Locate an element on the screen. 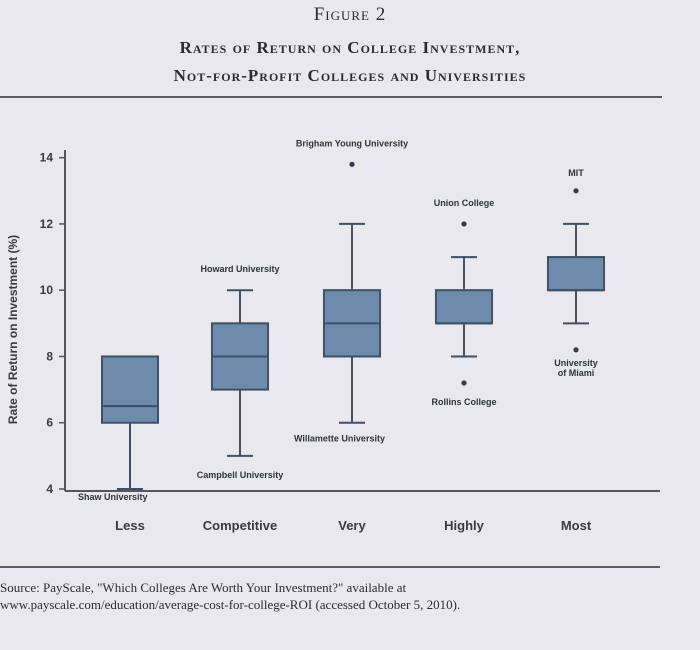 The width and height of the screenshot is (700, 650). figure-title-line-2: Not-for-Profit Colleges and Universities is located at coordinates (350, 75).